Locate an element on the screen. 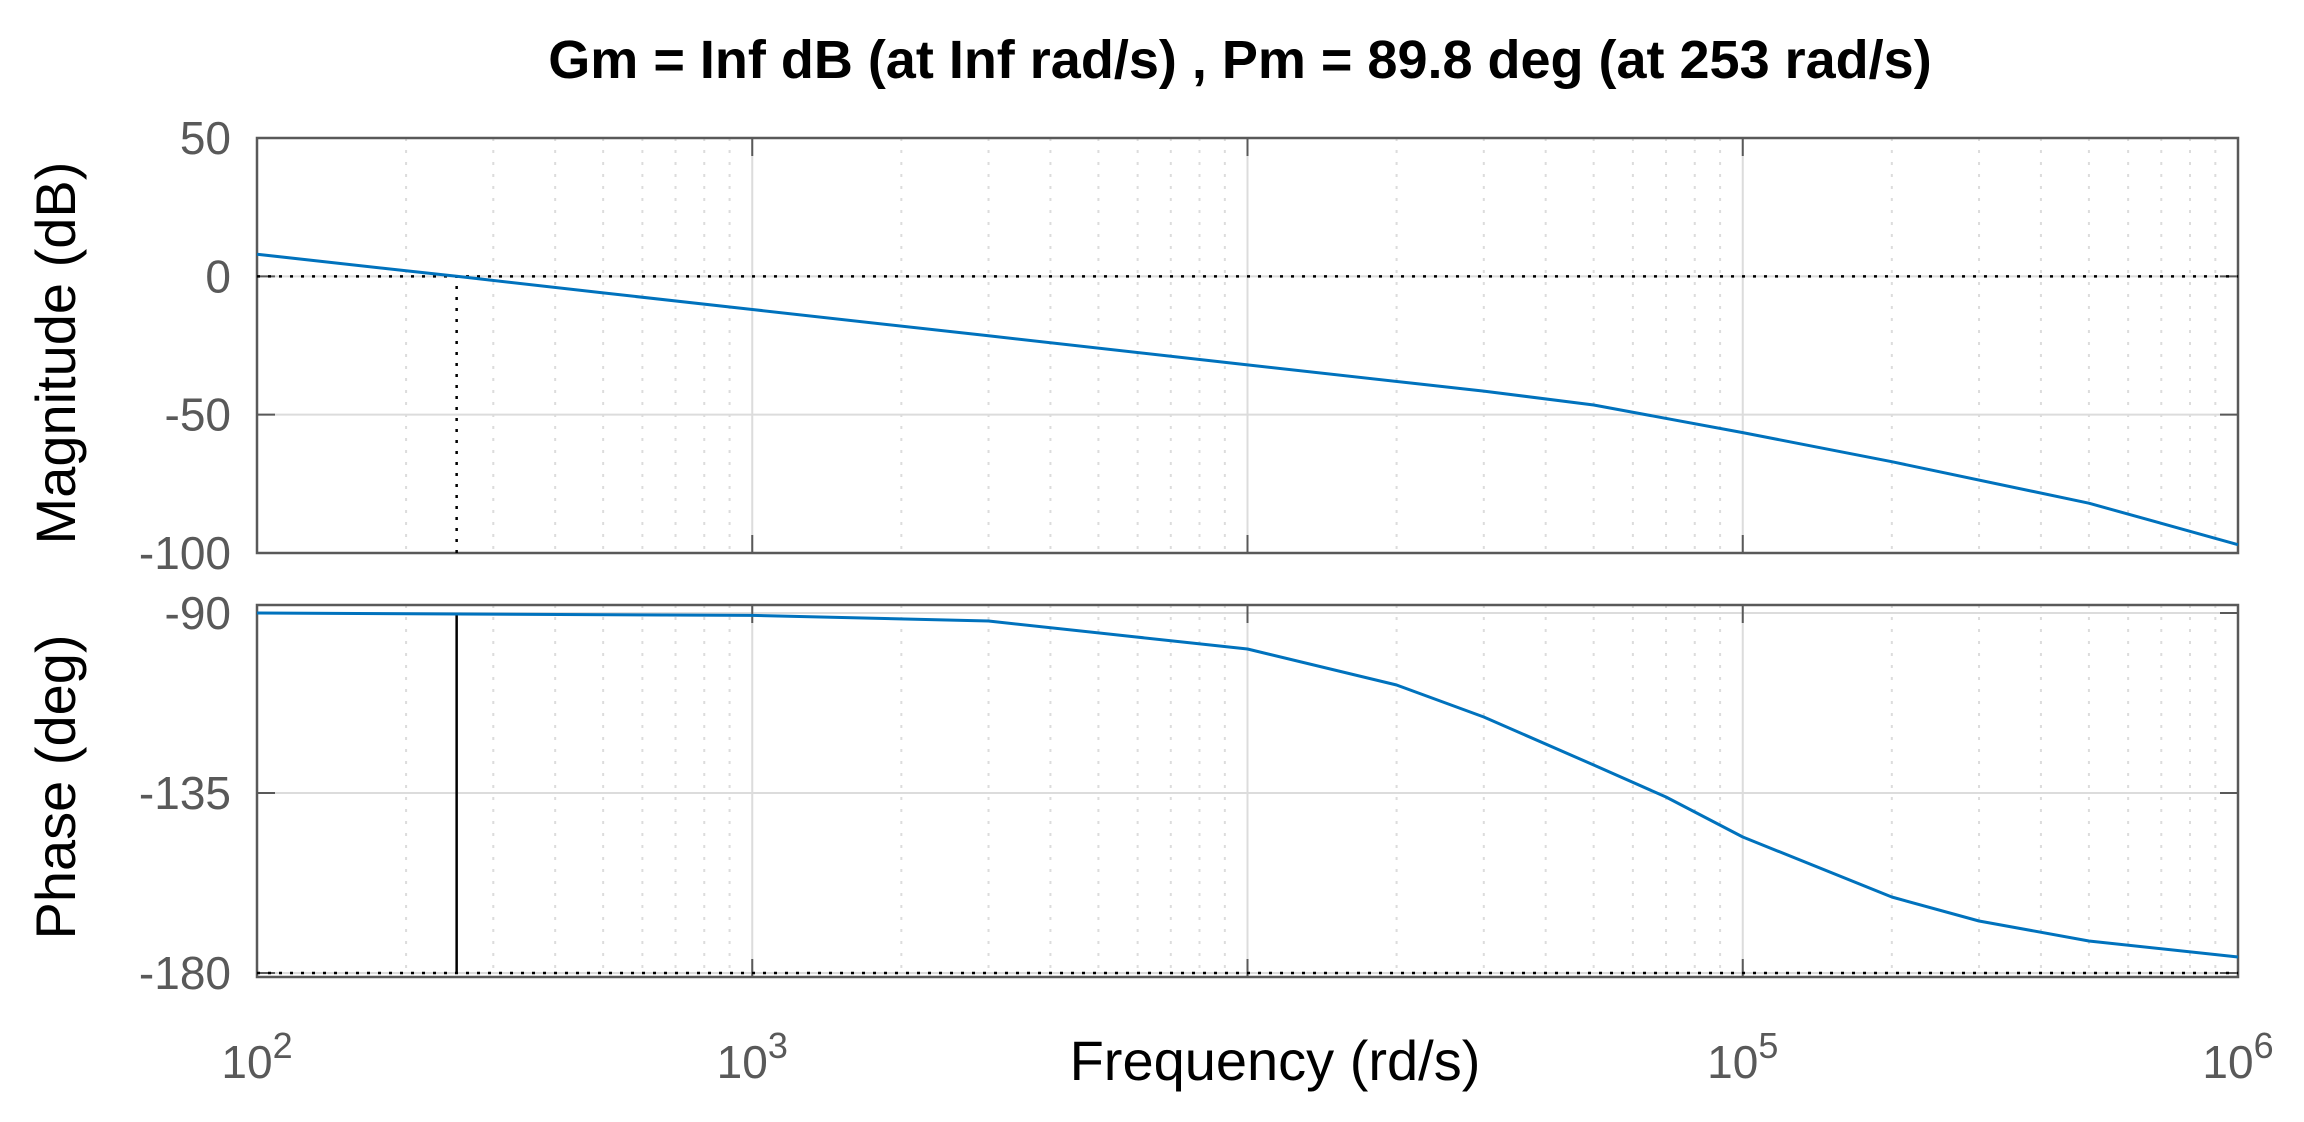  y-tick-label: -90 is located at coordinates (198, 613).